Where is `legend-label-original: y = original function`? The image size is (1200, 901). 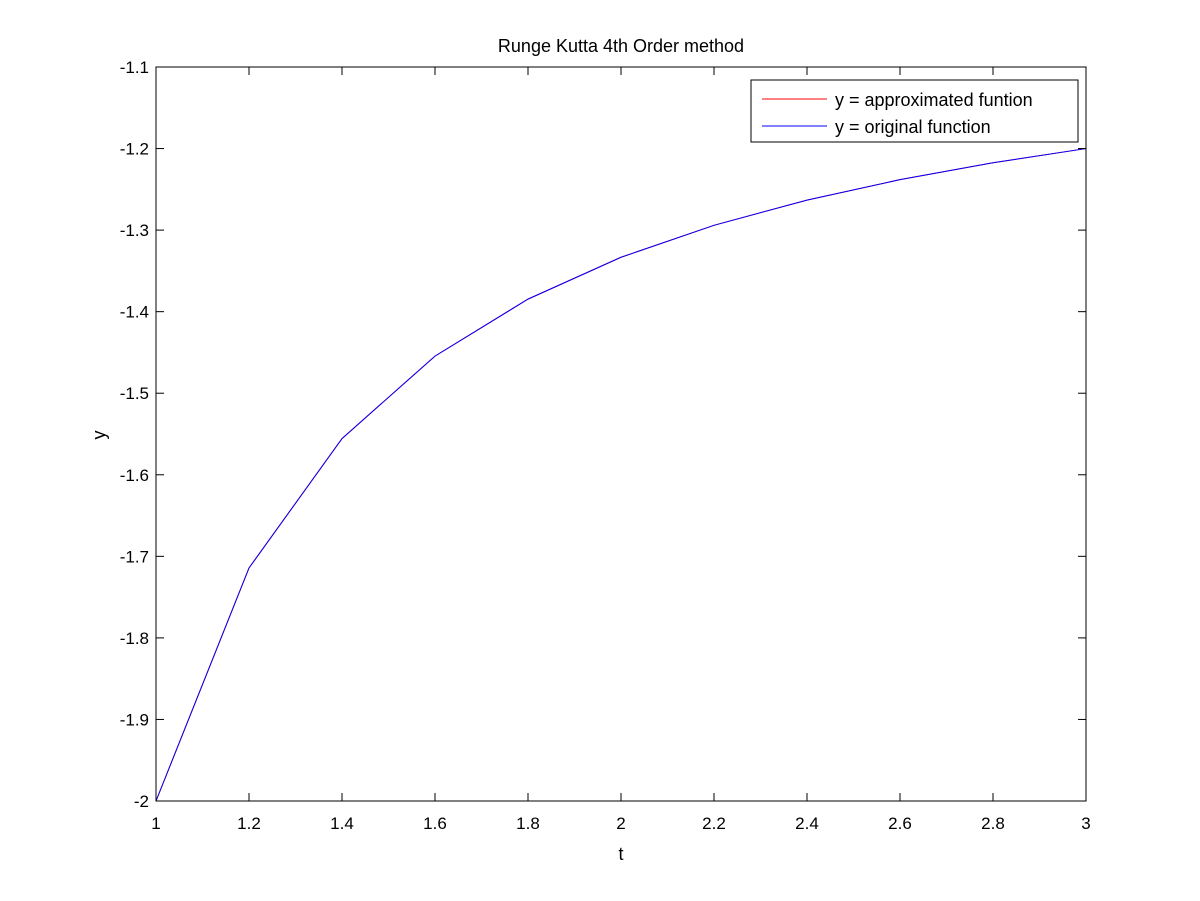
legend-label-original: y = original function is located at coordinates (913, 127).